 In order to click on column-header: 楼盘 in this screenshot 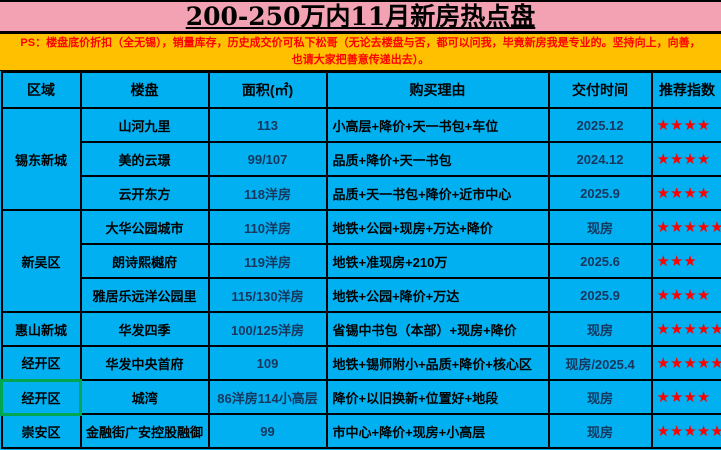, I will do `click(144, 90)`.